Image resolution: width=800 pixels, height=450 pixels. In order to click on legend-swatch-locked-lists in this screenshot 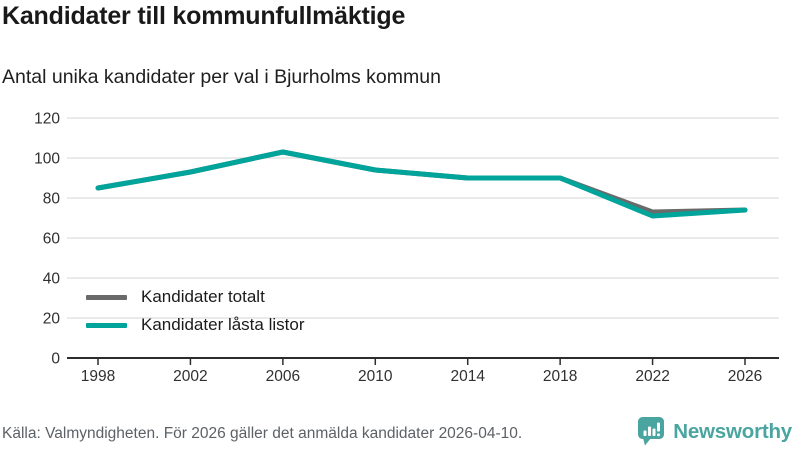, I will do `click(106, 325)`.